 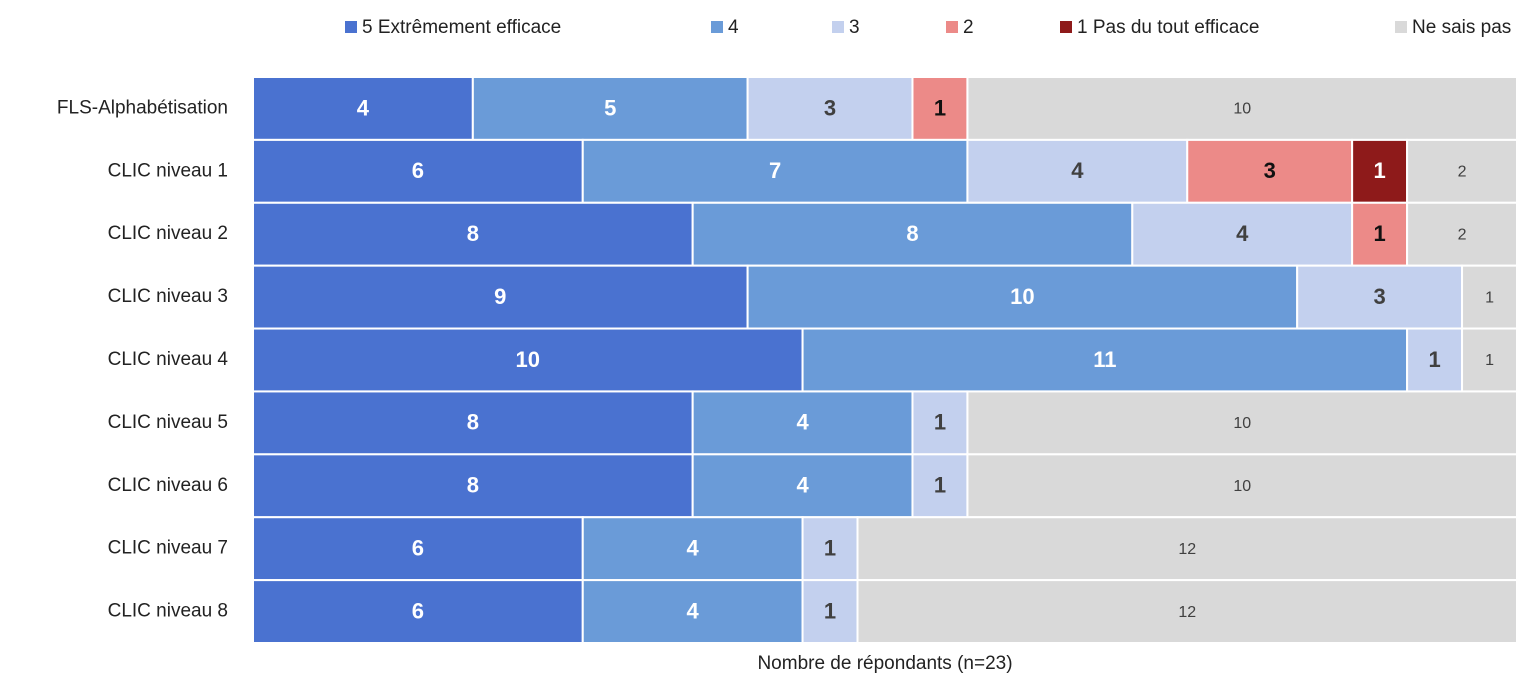 I want to click on data-label: 11, so click(x=1104, y=359).